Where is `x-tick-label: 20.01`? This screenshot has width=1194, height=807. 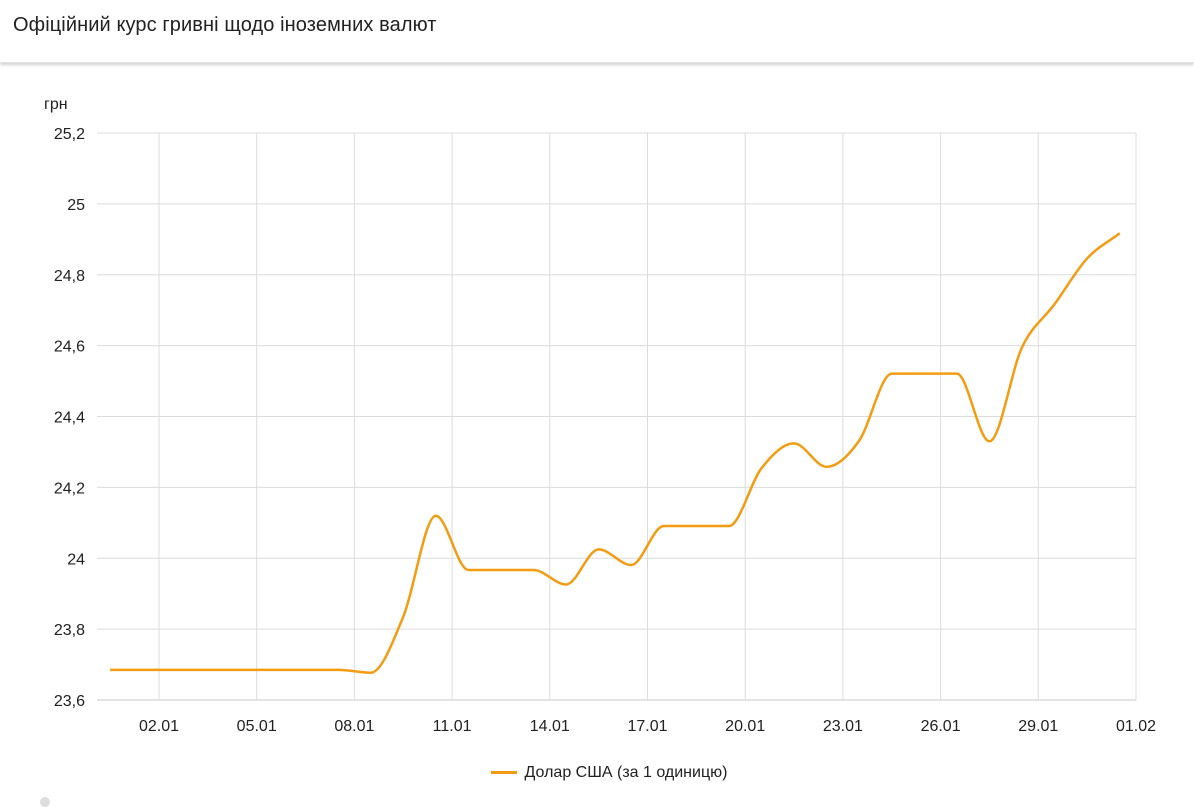
x-tick-label: 20.01 is located at coordinates (745, 726).